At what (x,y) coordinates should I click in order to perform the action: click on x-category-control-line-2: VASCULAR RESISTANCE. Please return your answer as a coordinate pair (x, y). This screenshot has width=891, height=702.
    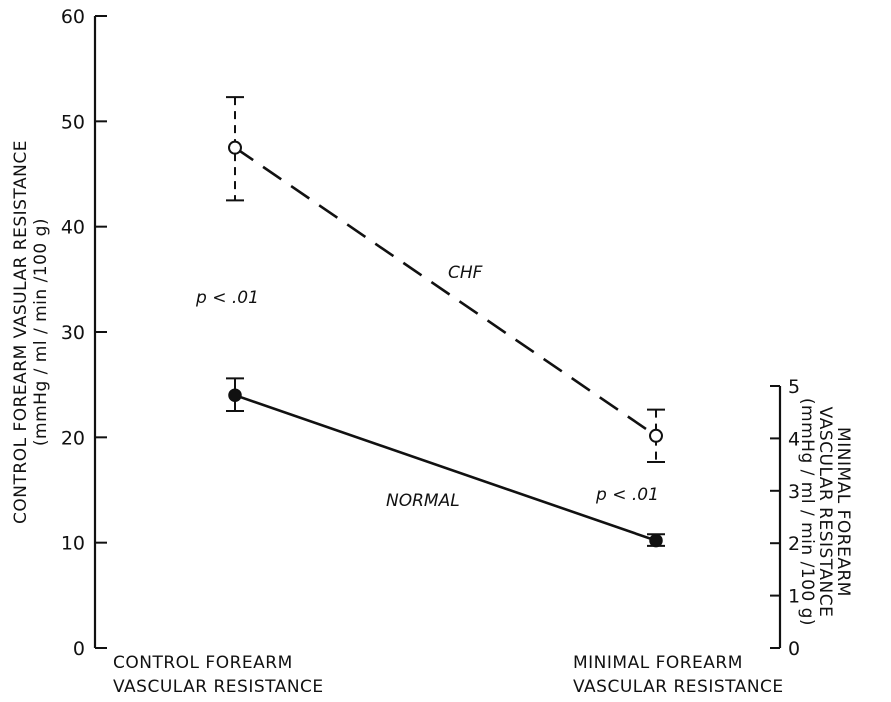
    Looking at the image, I should click on (218, 687).